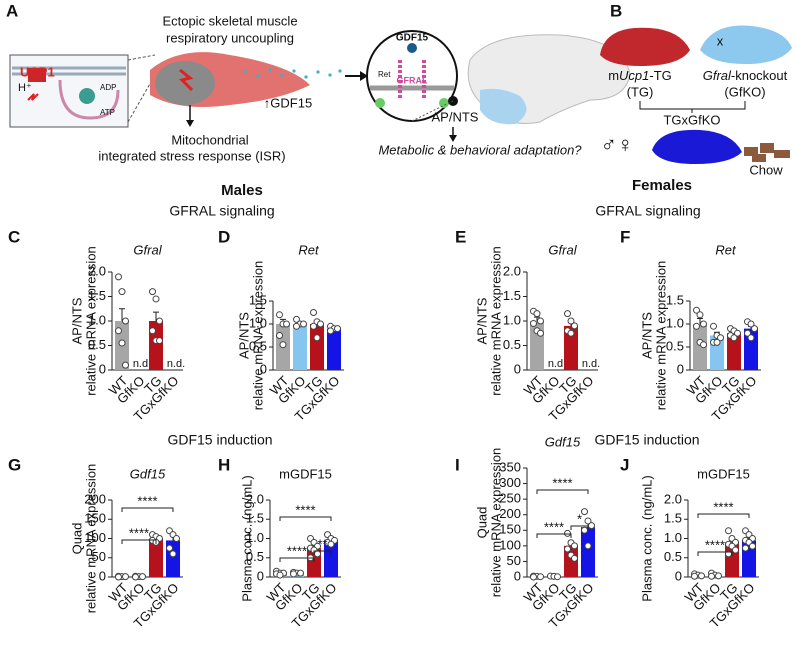 Image resolution: width=799 pixels, height=655 pixels. Describe the element at coordinates (87, 96) in the screenshot. I see `atp-synthase` at that location.